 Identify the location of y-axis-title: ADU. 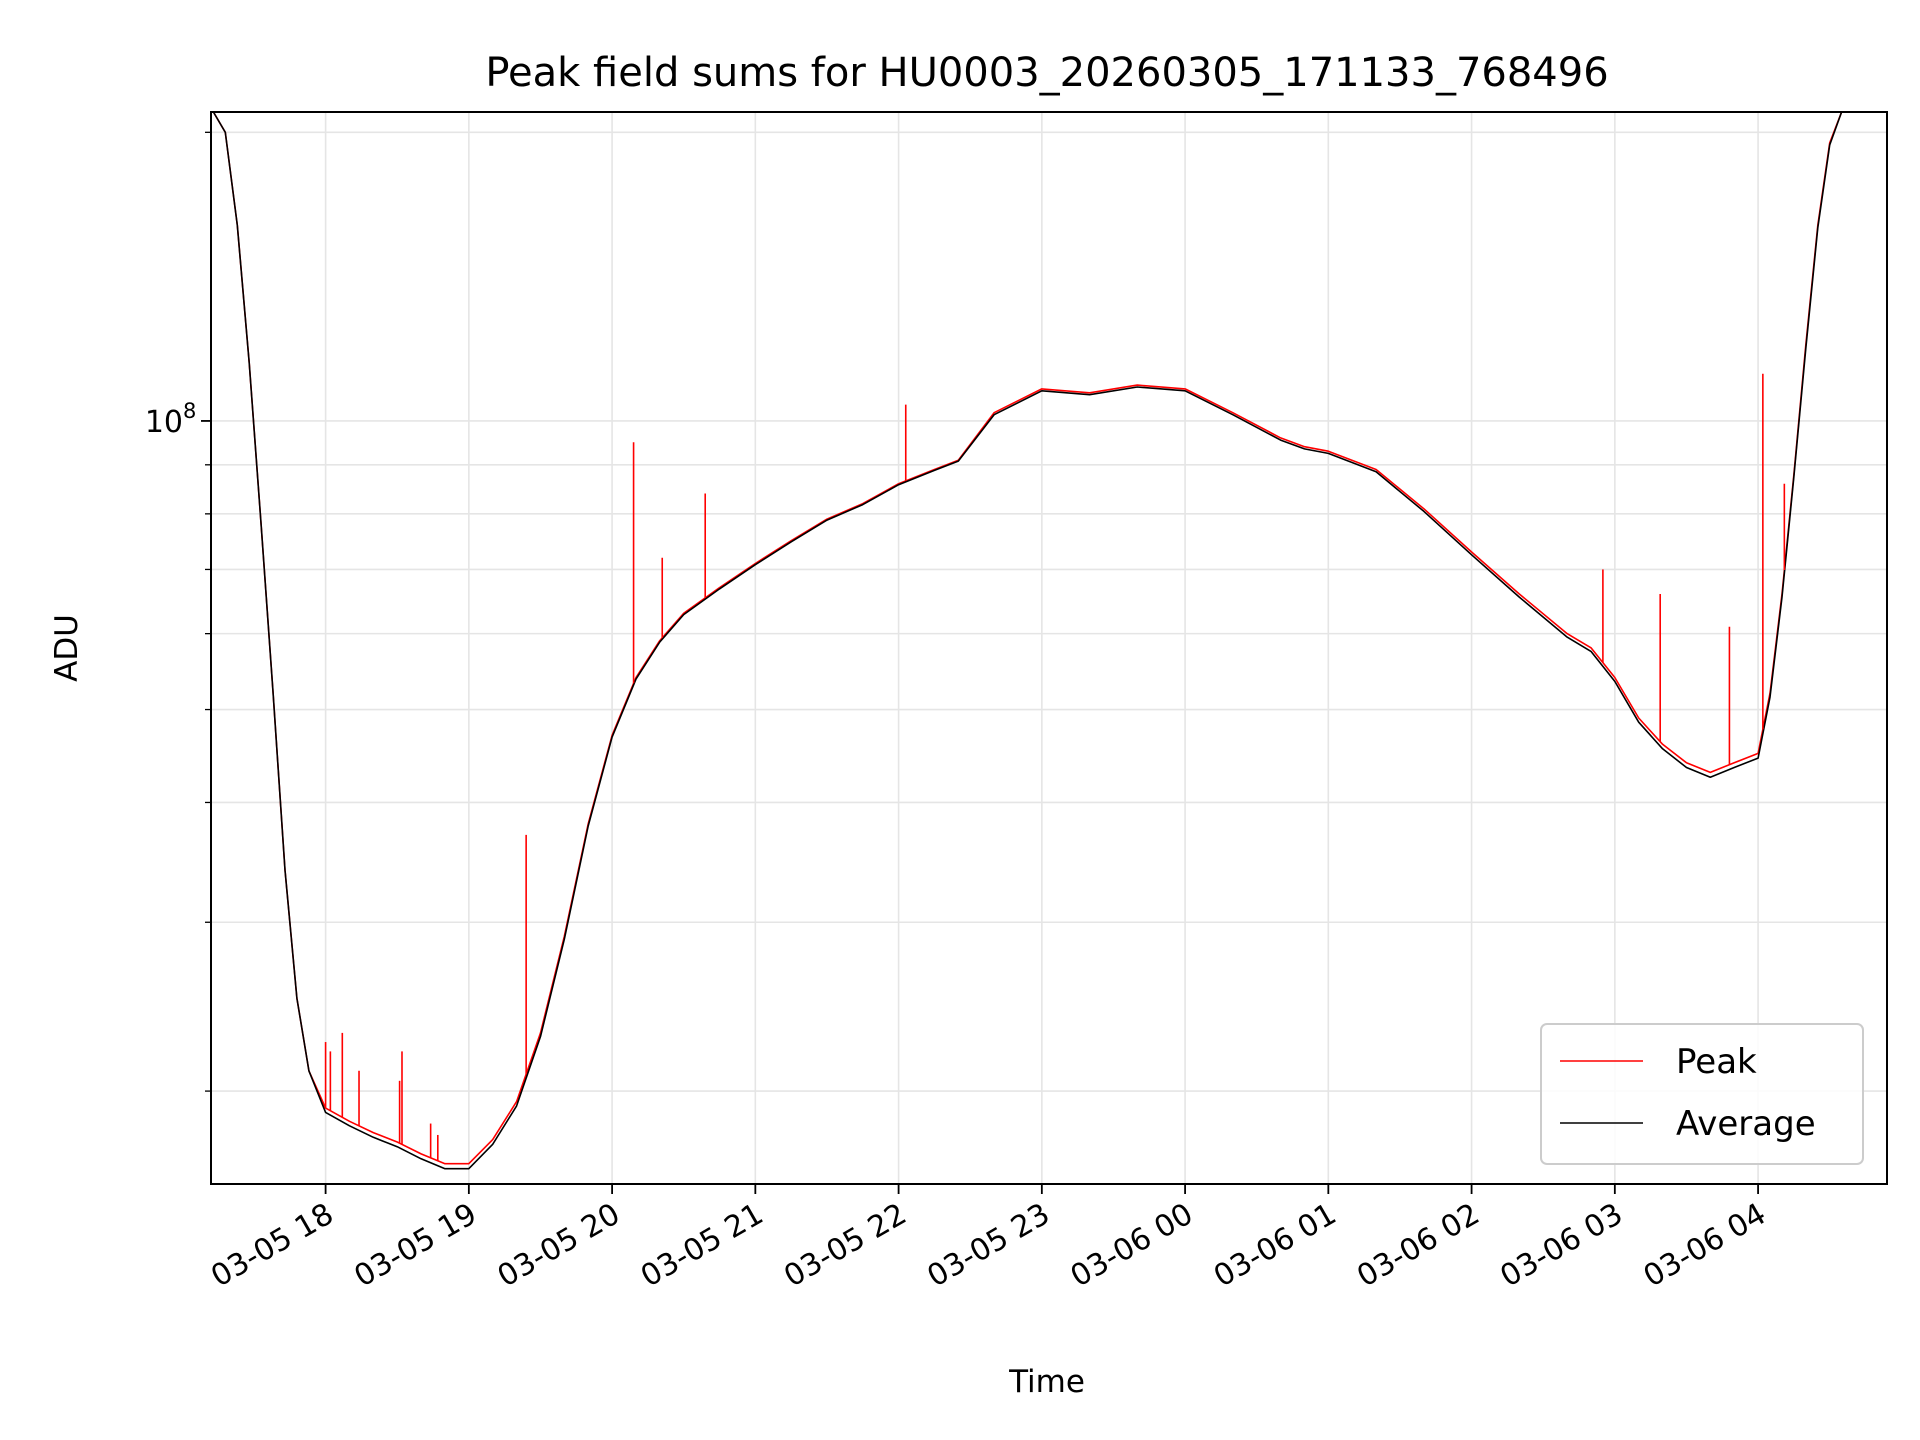
(67, 648).